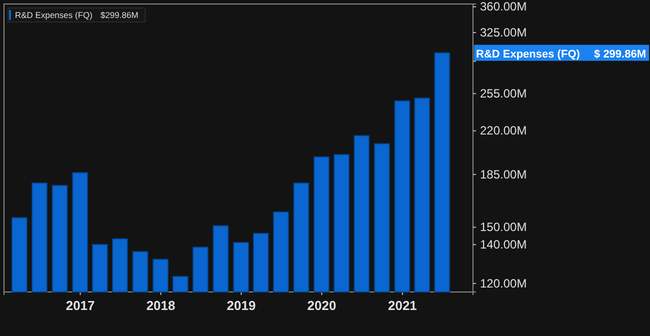  Describe the element at coordinates (503, 93) in the screenshot. I see `y-tick-label: 255.00M` at that location.